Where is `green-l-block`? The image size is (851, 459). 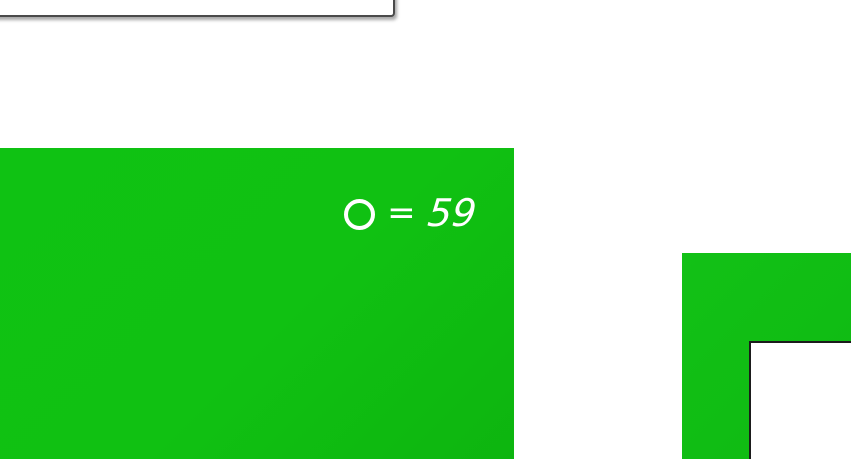
green-l-block is located at coordinates (766, 356).